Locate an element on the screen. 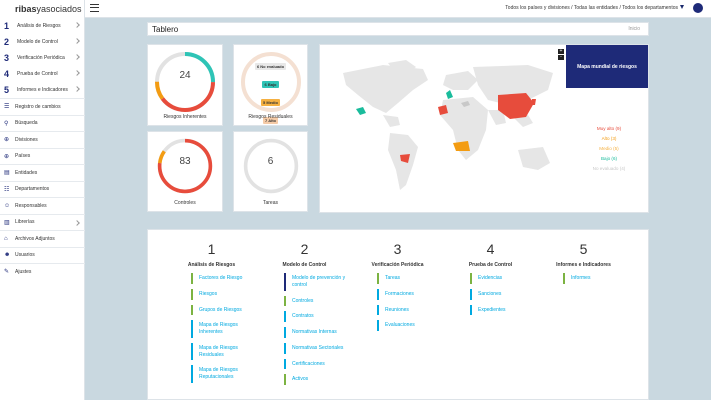  gauge-tareas is located at coordinates (270, 166).